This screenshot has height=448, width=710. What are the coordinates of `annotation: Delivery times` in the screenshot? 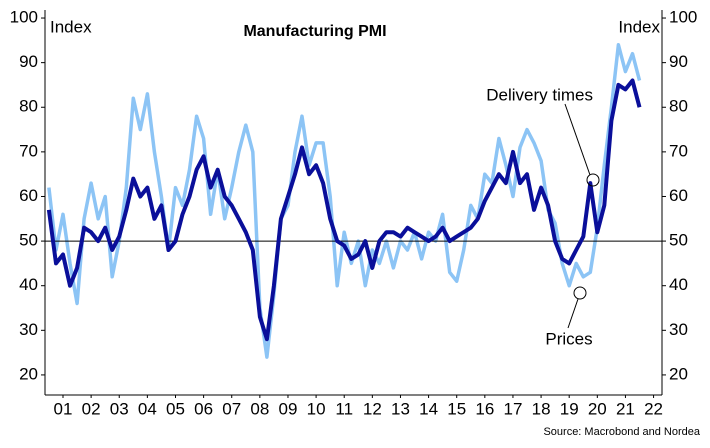 It's located at (539, 94).